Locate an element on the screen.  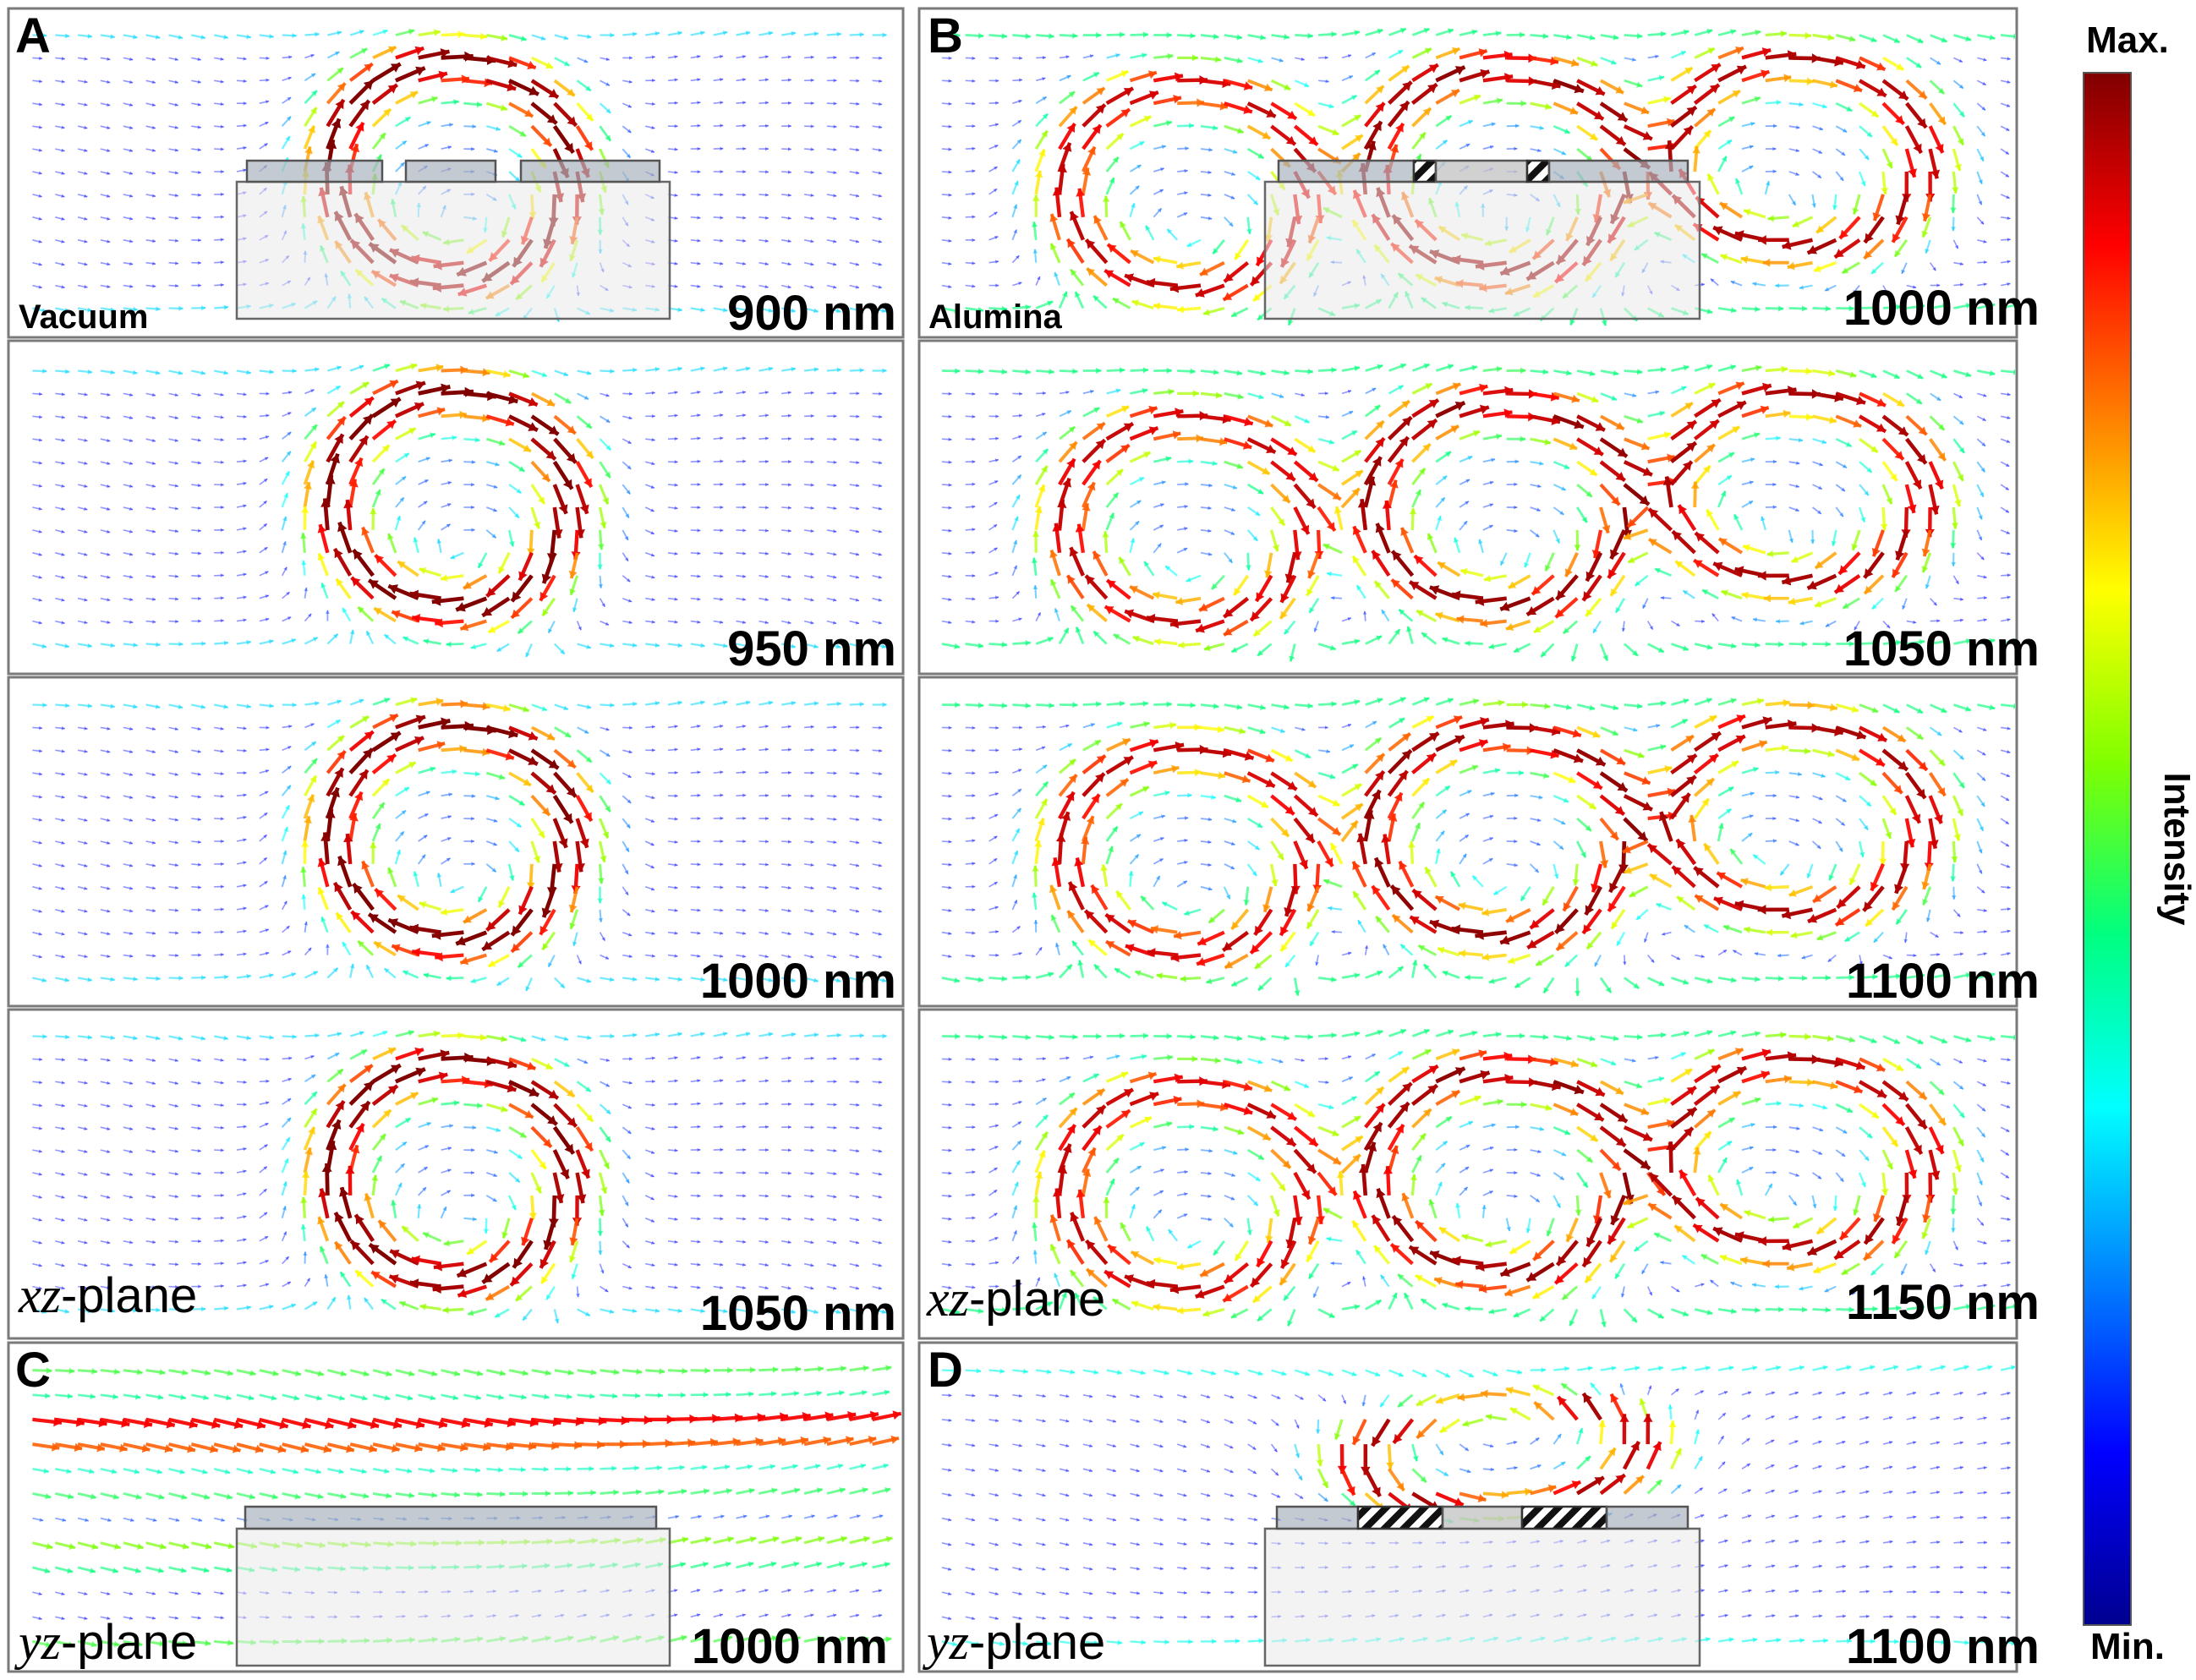
vector-field-A3 is located at coordinates (459, 844).